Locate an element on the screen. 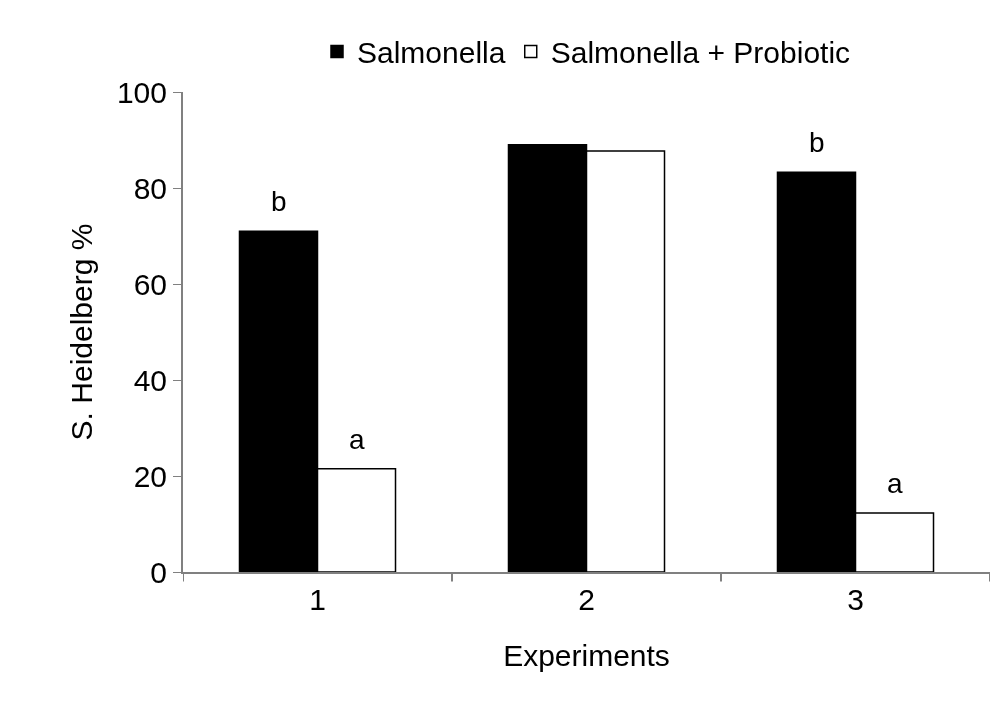 This screenshot has width=1008, height=723. legend-label: Salmonella + Probiotic is located at coordinates (700, 53).